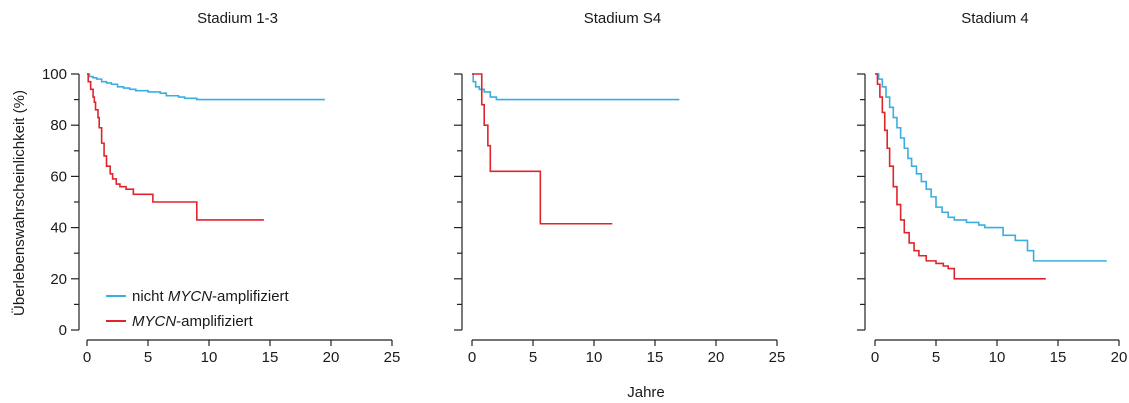  I want to click on y-tick-label: 60, so click(58, 176).